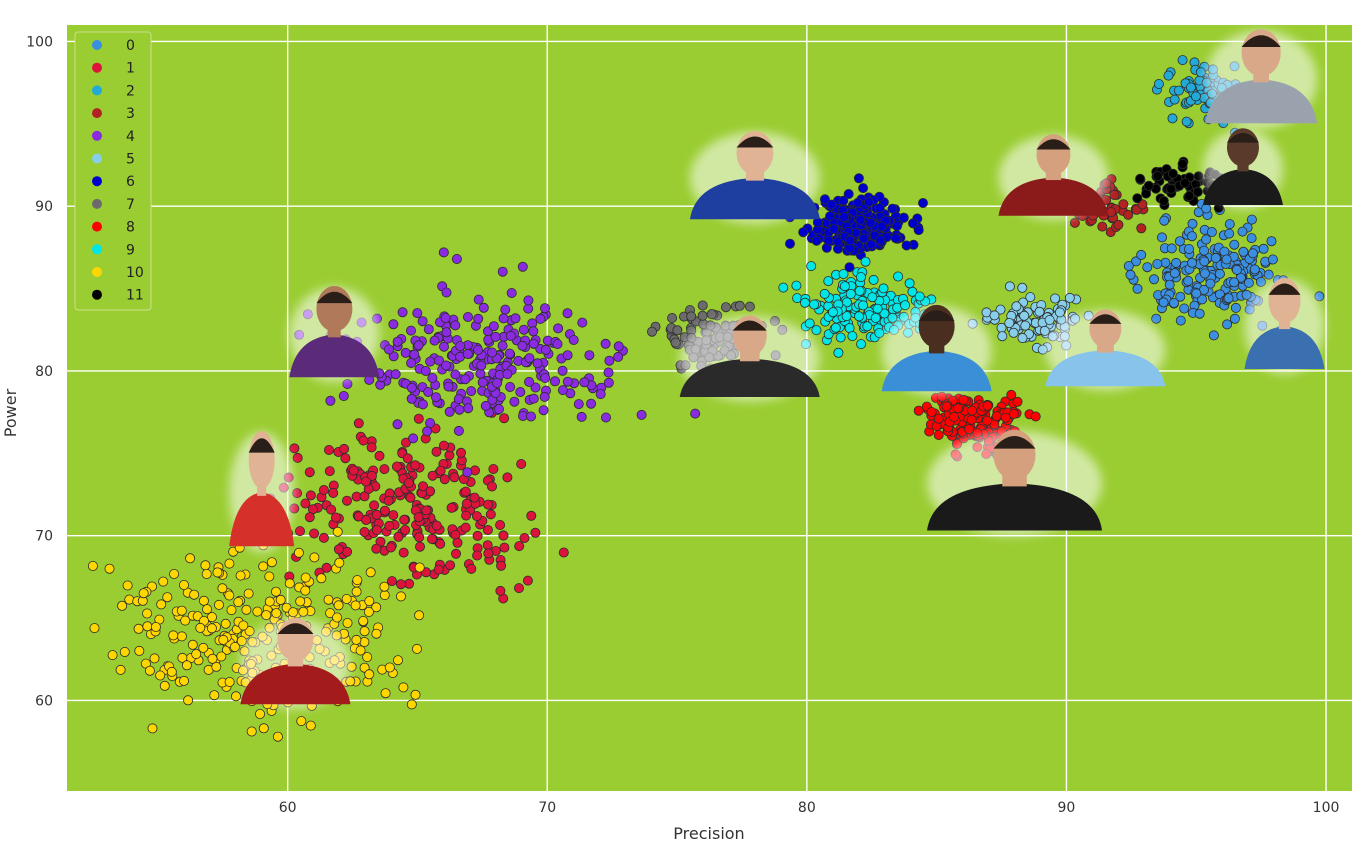 This screenshot has height=842, width=1358. What do you see at coordinates (288, 808) in the screenshot?
I see `x-tick-label: 60` at bounding box center [288, 808].